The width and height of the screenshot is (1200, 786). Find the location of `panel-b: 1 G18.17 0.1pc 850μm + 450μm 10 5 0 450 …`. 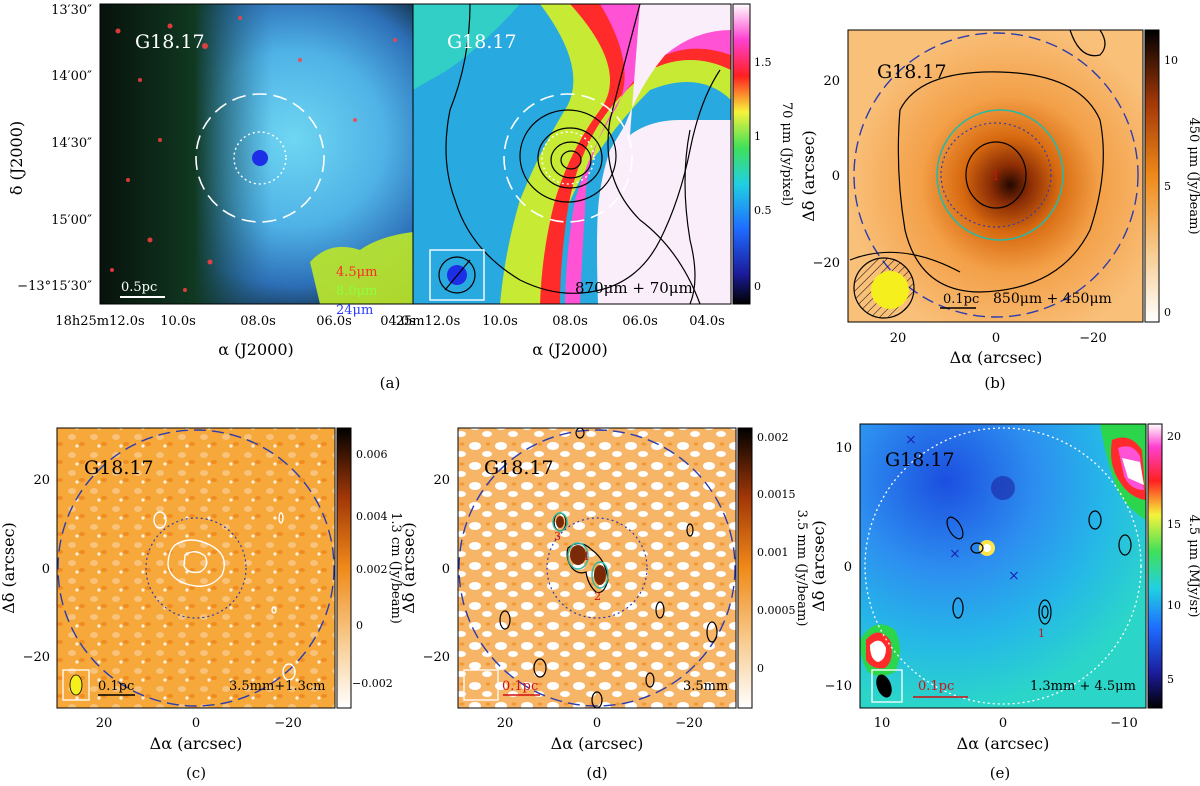

panel-b: 1 G18.17 0.1pc 850μm + 450μm 10 5 0 450 … is located at coordinates (999, 198).